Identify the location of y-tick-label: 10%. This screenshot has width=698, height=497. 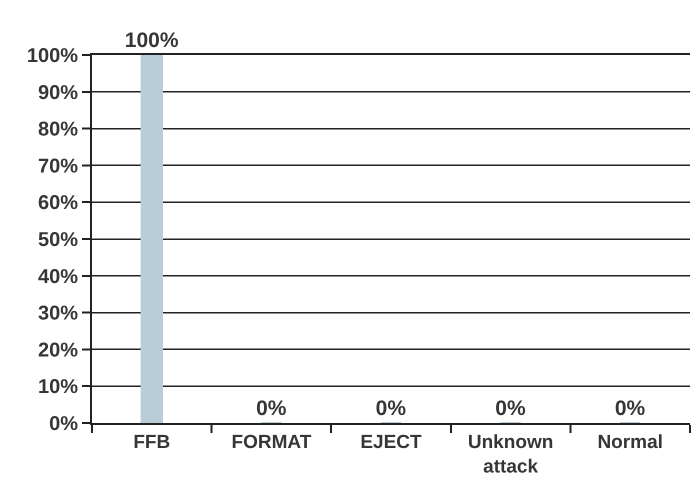
(58, 387).